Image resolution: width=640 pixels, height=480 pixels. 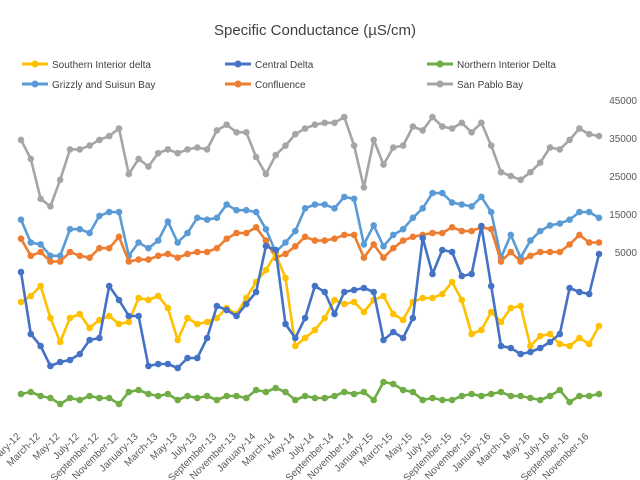 I want to click on legend-label: Northern Interior Delta, so click(x=506, y=65).